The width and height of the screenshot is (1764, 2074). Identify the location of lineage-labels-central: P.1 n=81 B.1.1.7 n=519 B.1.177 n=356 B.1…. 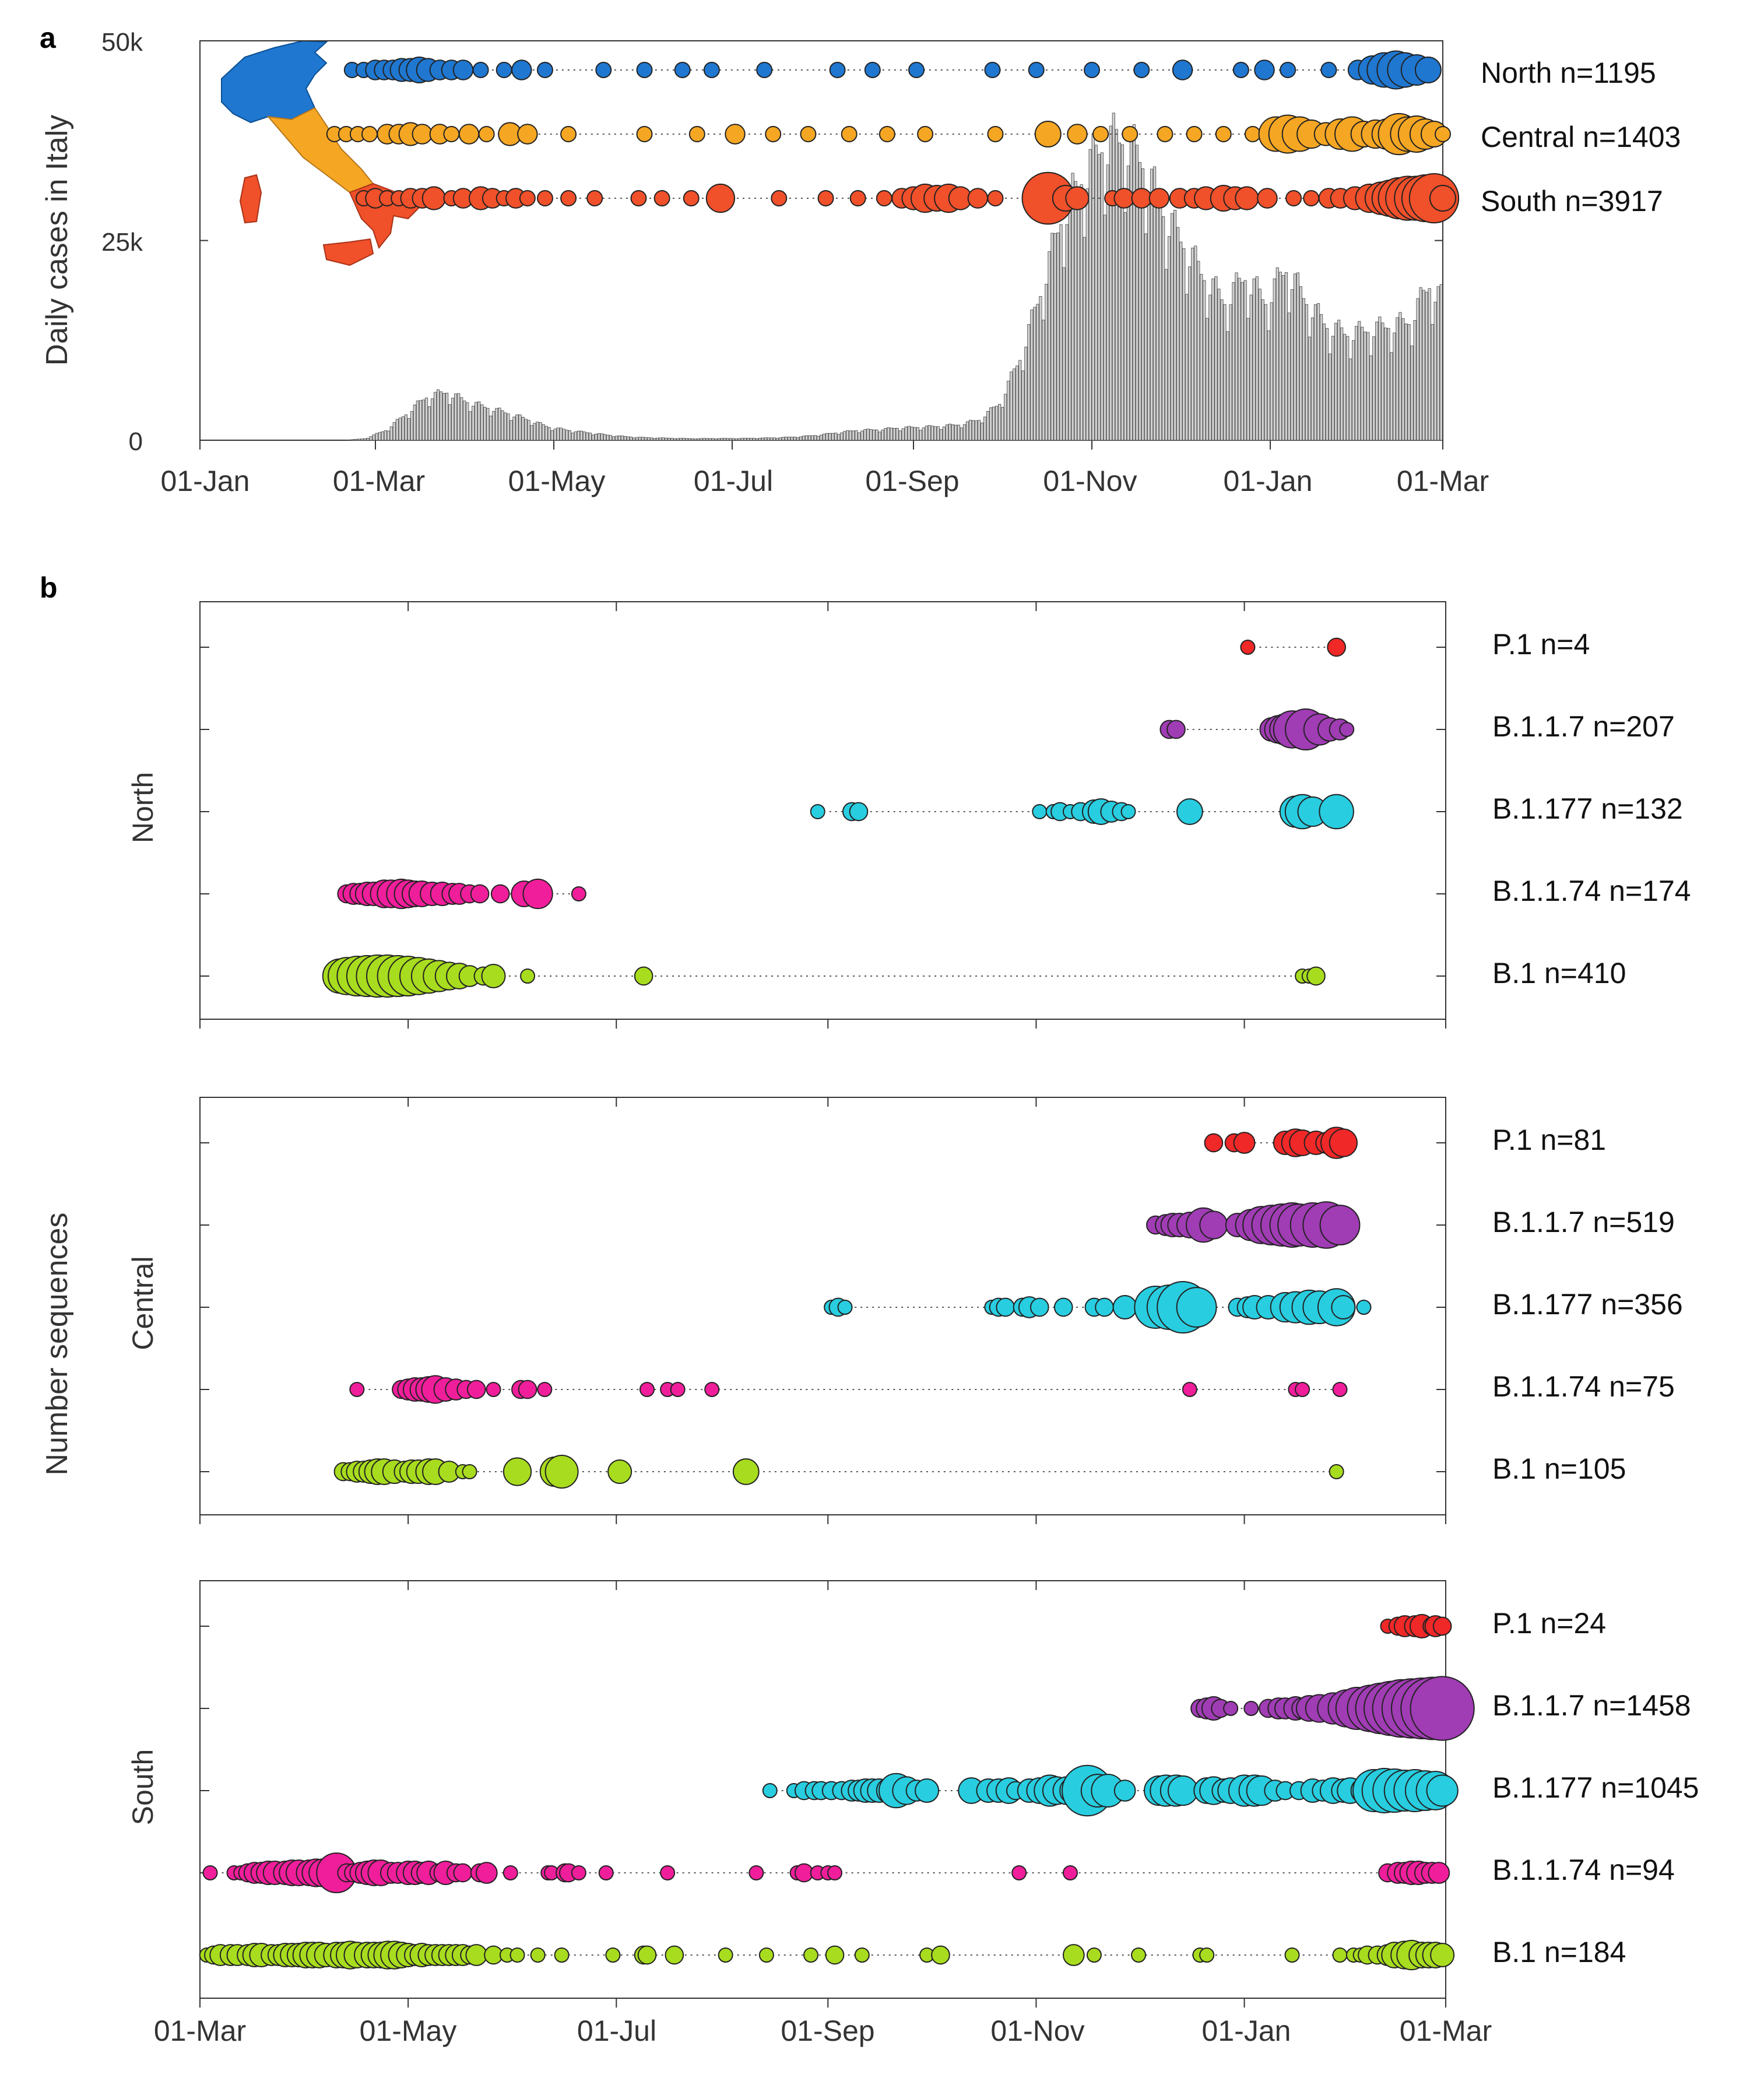
(1588, 1304).